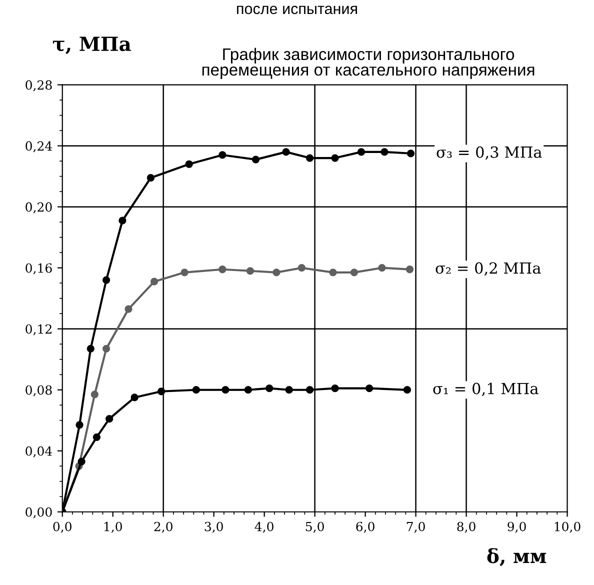  Describe the element at coordinates (213, 527) in the screenshot. I see `x-tick-label: 3,0` at that location.